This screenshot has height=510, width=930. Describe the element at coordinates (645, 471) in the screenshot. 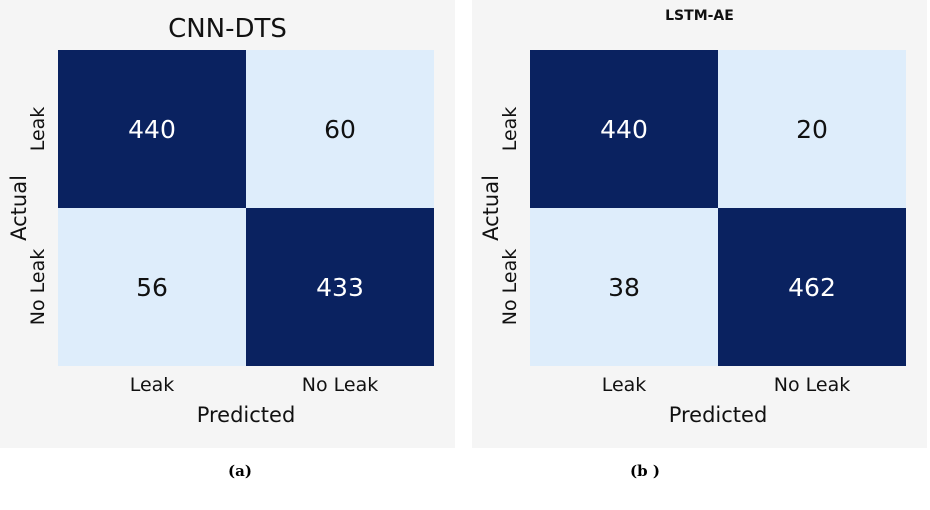

I see `figure-caption: (b )` at that location.